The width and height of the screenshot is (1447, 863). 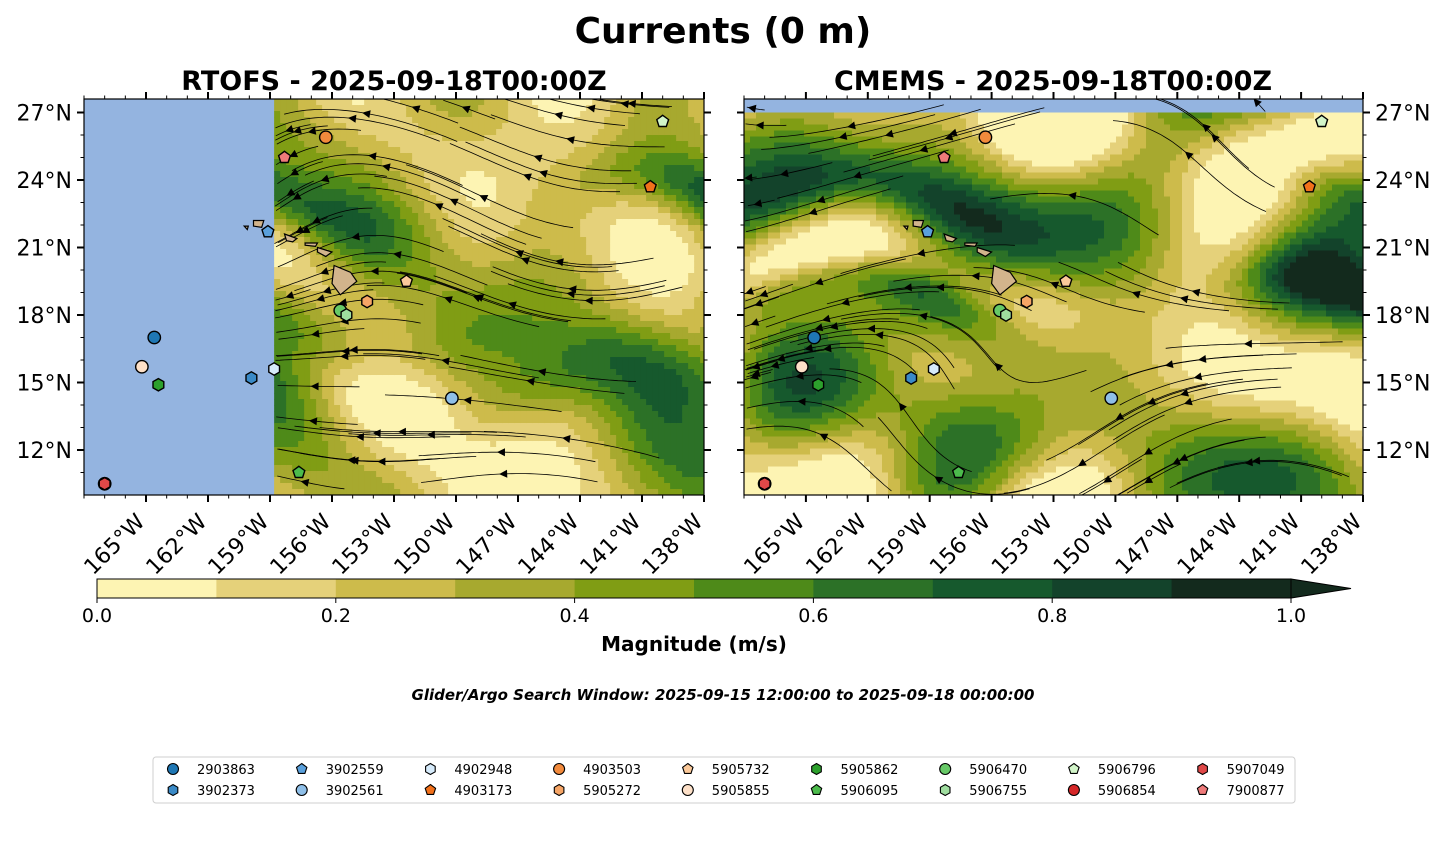 What do you see at coordinates (115, 544) in the screenshot?
I see `lon-tick-label: 165°W` at bounding box center [115, 544].